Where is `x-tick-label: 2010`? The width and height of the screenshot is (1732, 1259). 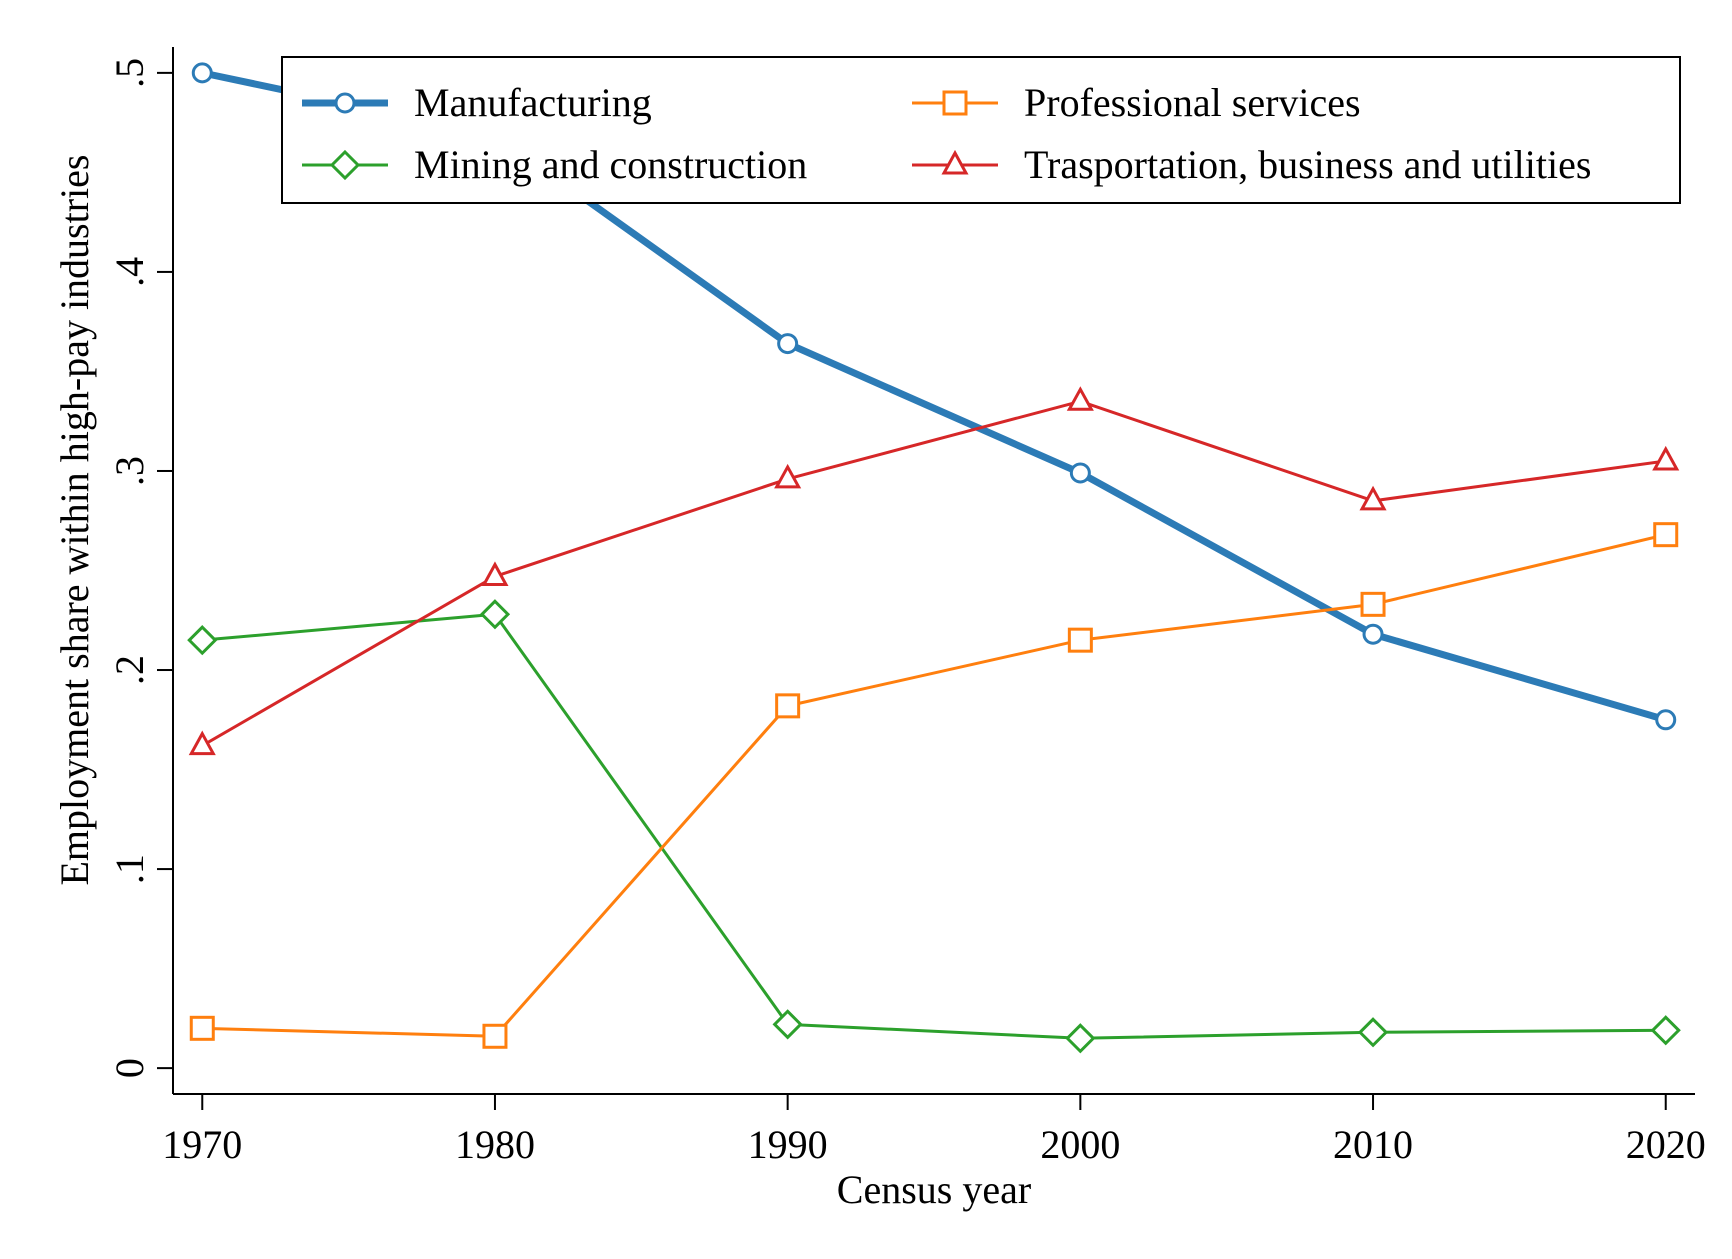
x-tick-label: 2010 is located at coordinates (1373, 1144).